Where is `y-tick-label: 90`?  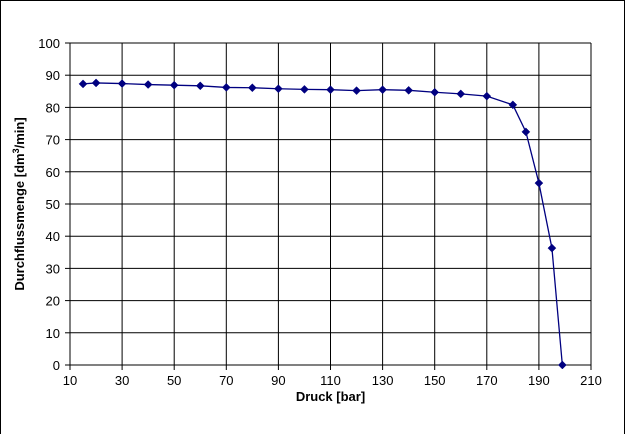
y-tick-label: 90 is located at coordinates (53, 75).